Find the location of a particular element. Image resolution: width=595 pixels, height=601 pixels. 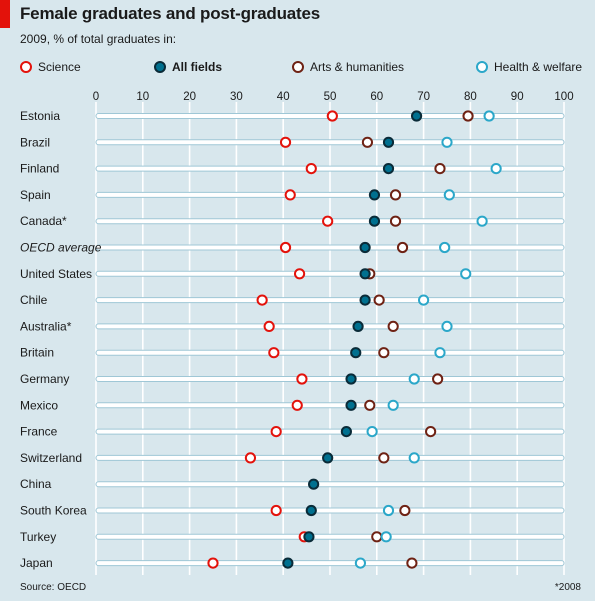

brand-tag is located at coordinates (5, 14).